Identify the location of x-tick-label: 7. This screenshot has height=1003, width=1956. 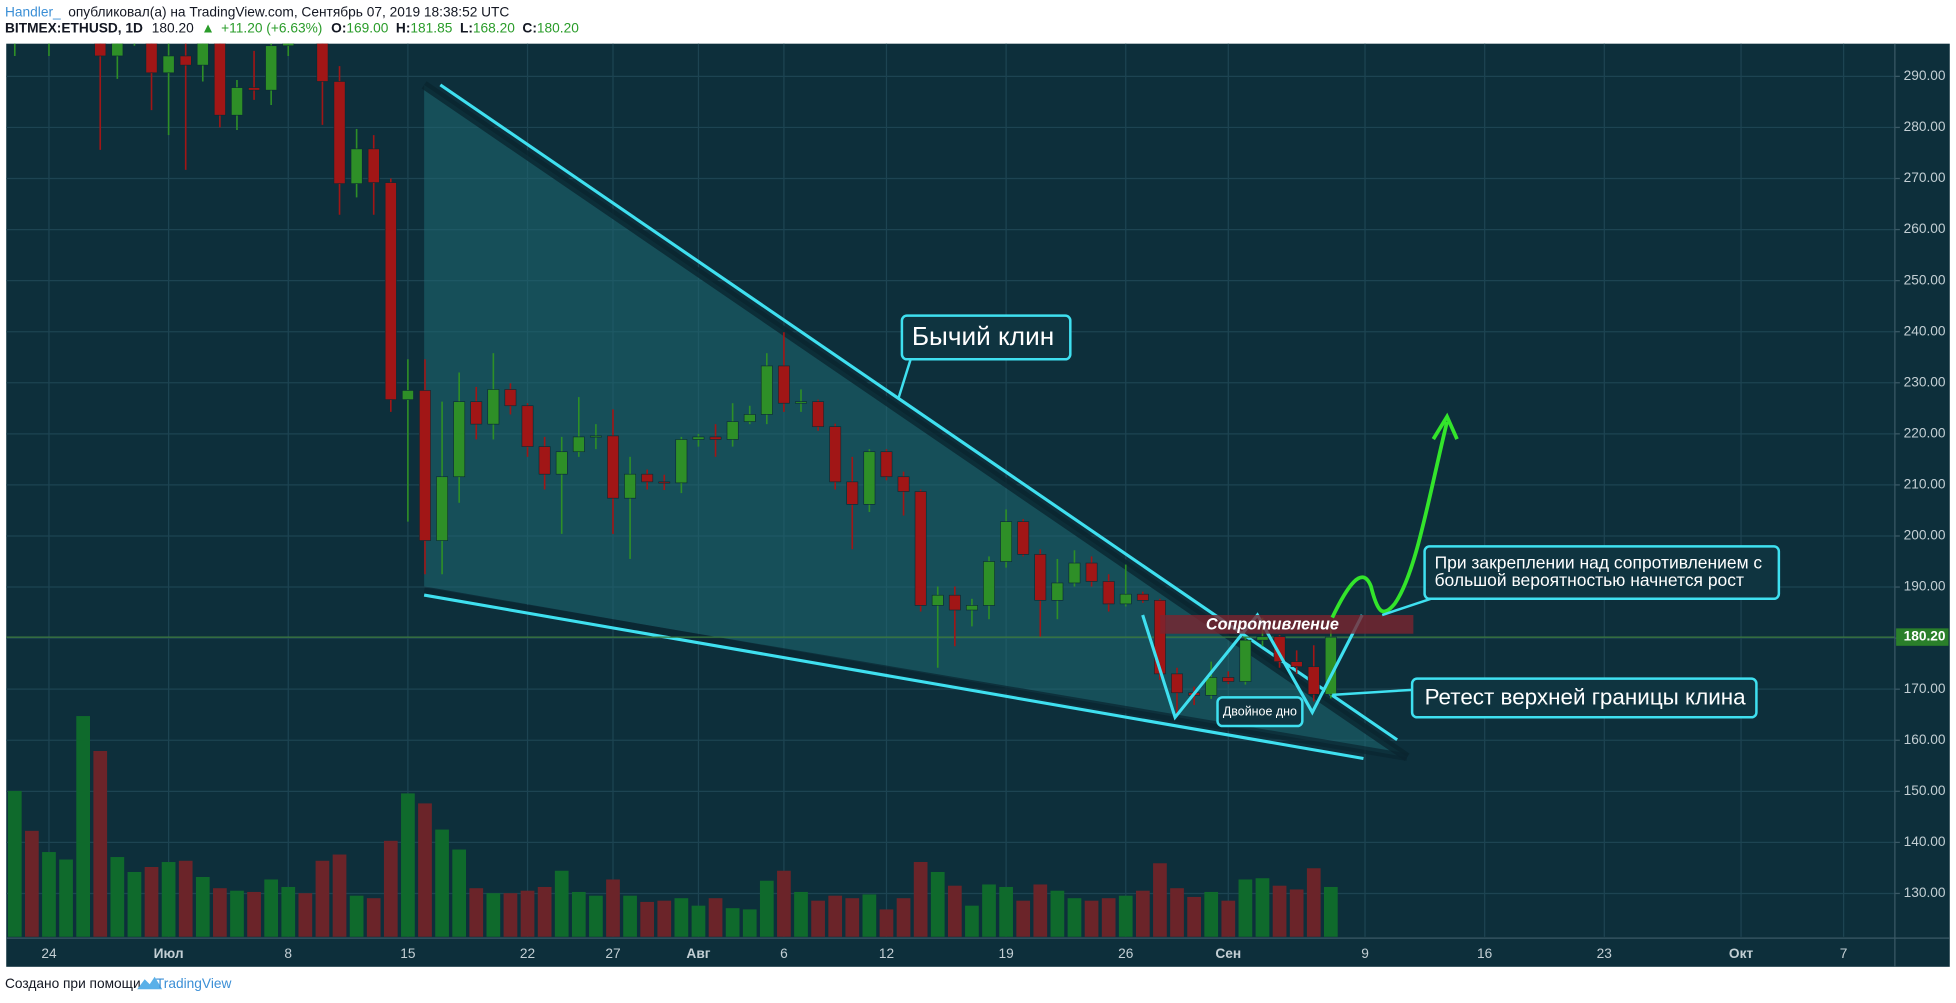
(1844, 953).